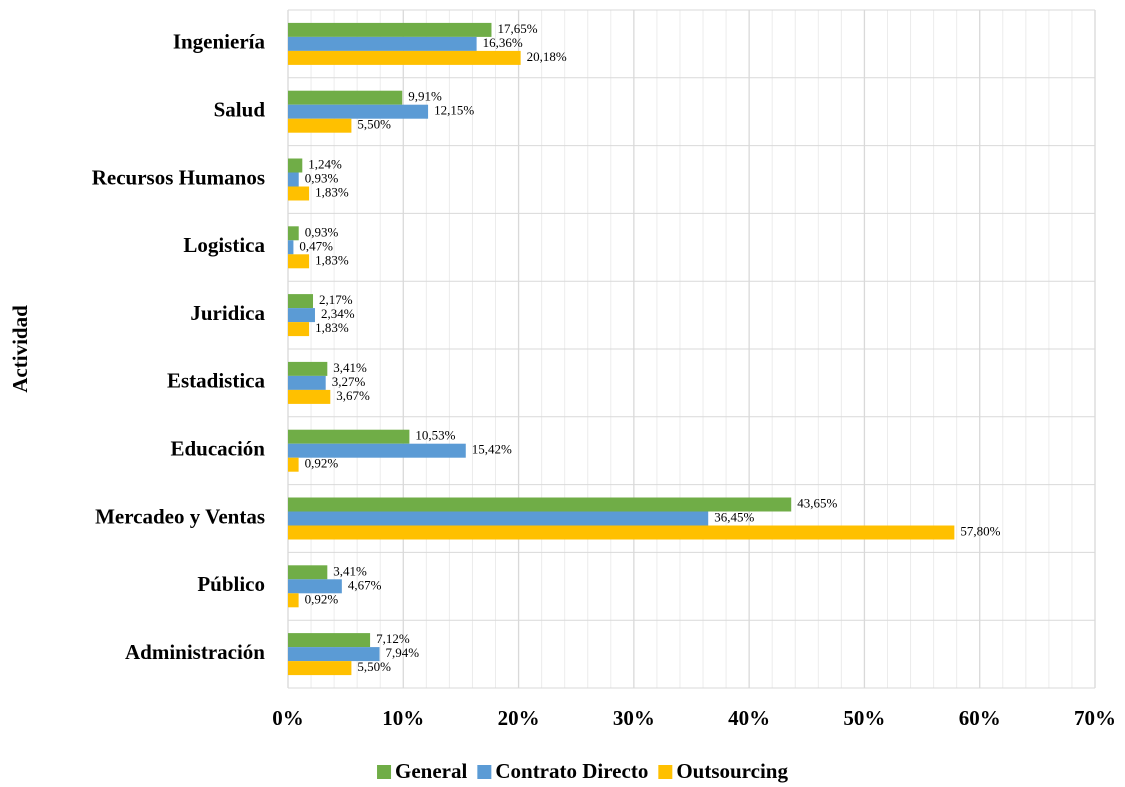 This screenshot has width=1125, height=787. What do you see at coordinates (435, 435) in the screenshot?
I see `value-label: 10,53%` at bounding box center [435, 435].